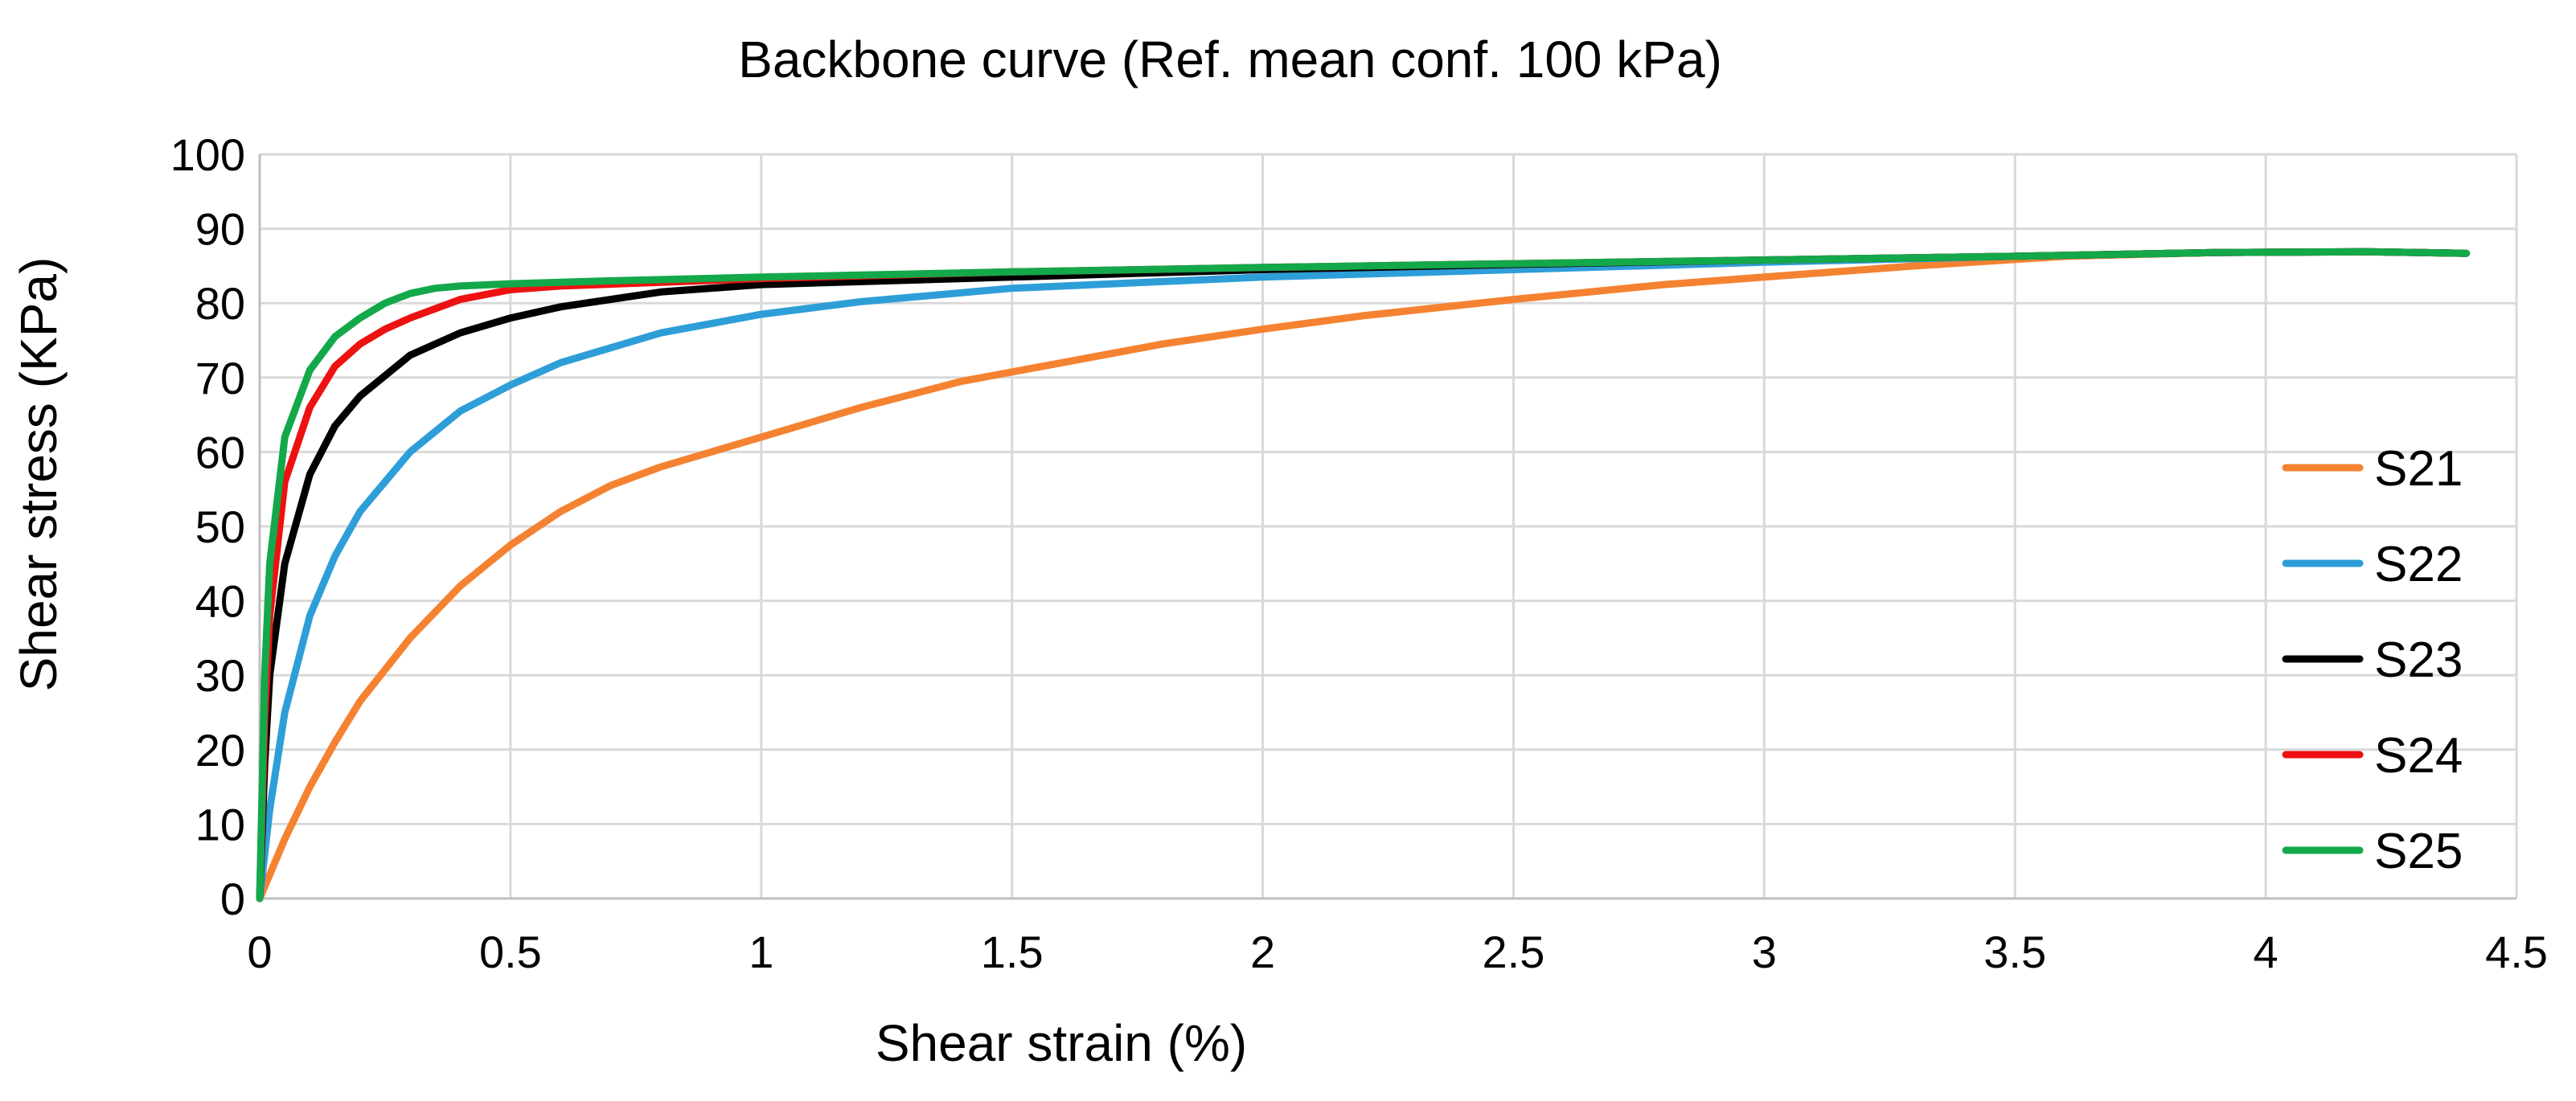  I want to click on x-axis-ticks: 0 0.5 1 1.5 2 2.5 3 3.5 4 4.5, so click(1397, 952).